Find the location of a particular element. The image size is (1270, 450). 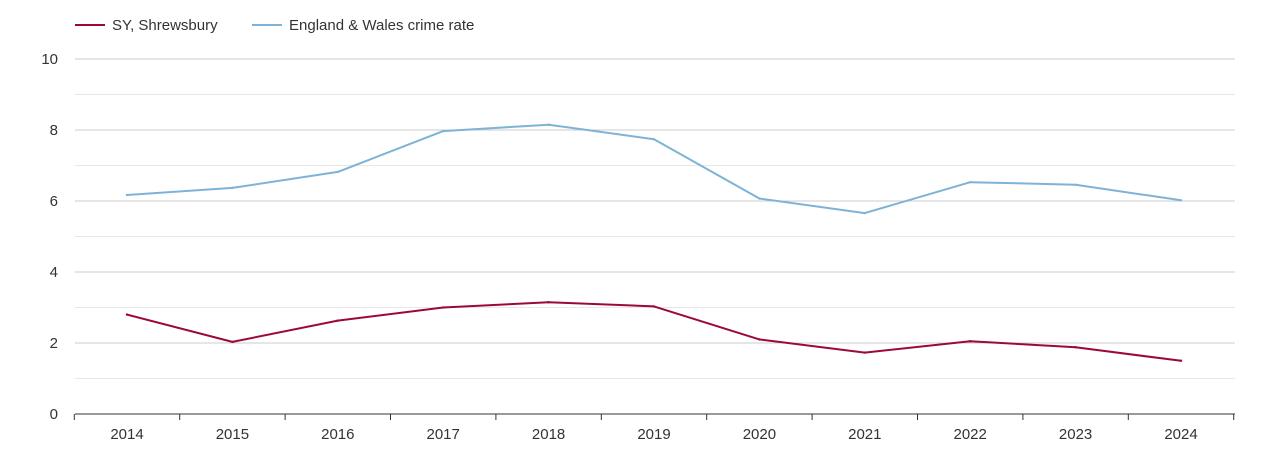

y-tick-label: 0 is located at coordinates (54, 414).